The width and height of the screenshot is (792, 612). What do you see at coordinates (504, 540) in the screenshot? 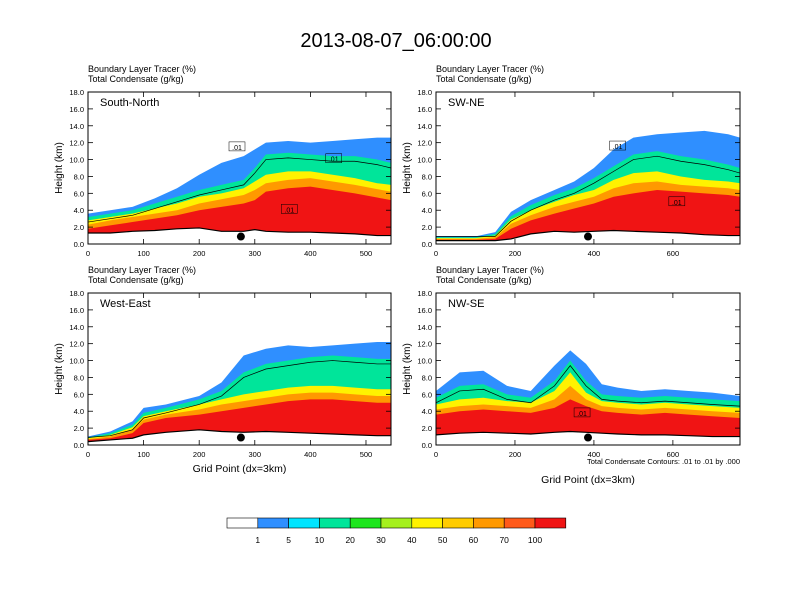
I see `colorbar-label: 70` at bounding box center [504, 540].